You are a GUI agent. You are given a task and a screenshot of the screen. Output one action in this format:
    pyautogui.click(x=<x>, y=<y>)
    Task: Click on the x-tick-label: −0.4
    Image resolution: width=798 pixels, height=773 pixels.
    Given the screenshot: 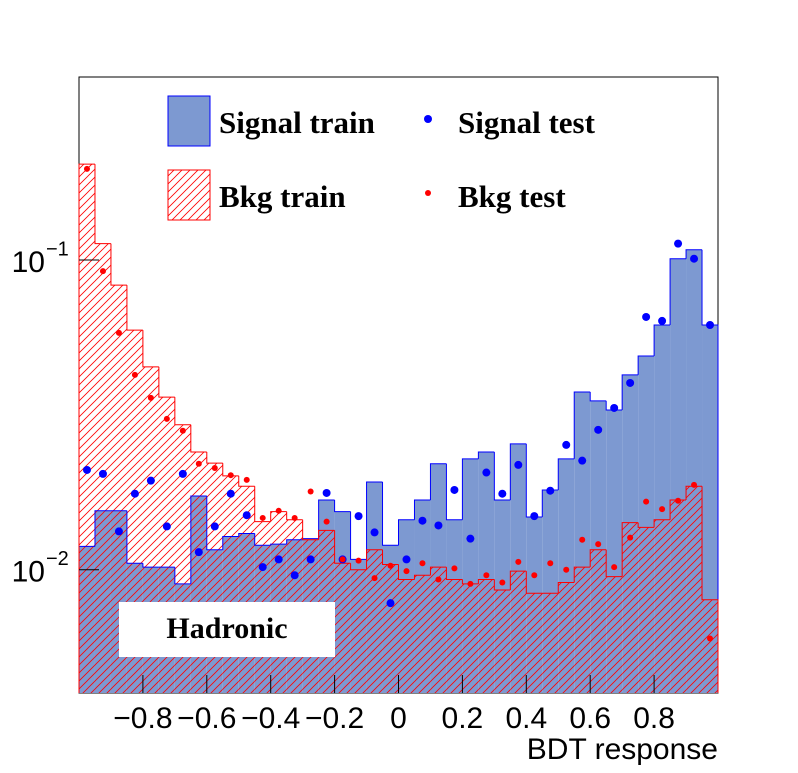 What is the action you would take?
    pyautogui.click(x=270, y=718)
    